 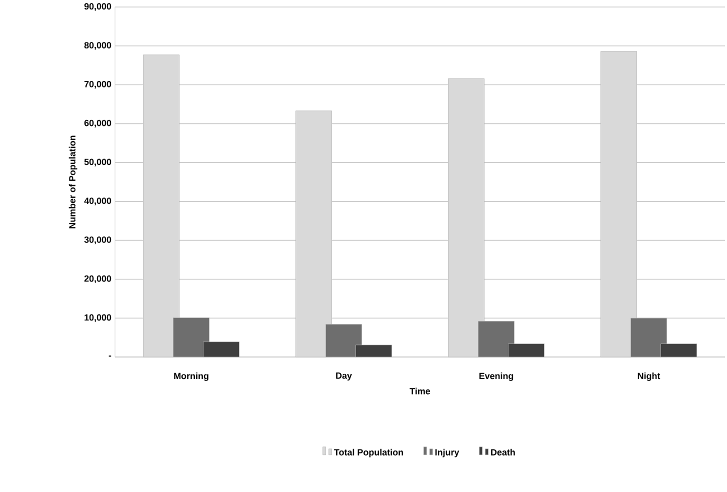 I want to click on legend-label: Total Population, so click(x=368, y=453).